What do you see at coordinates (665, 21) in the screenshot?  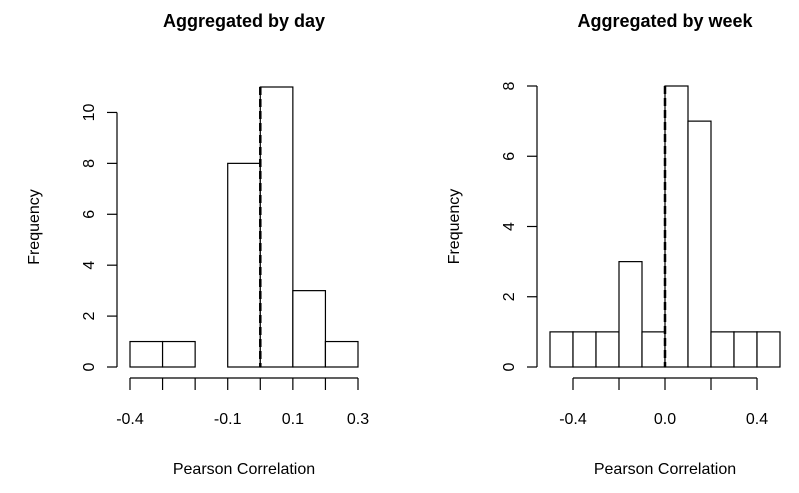 I see `chart-title: Aggregated by week` at bounding box center [665, 21].